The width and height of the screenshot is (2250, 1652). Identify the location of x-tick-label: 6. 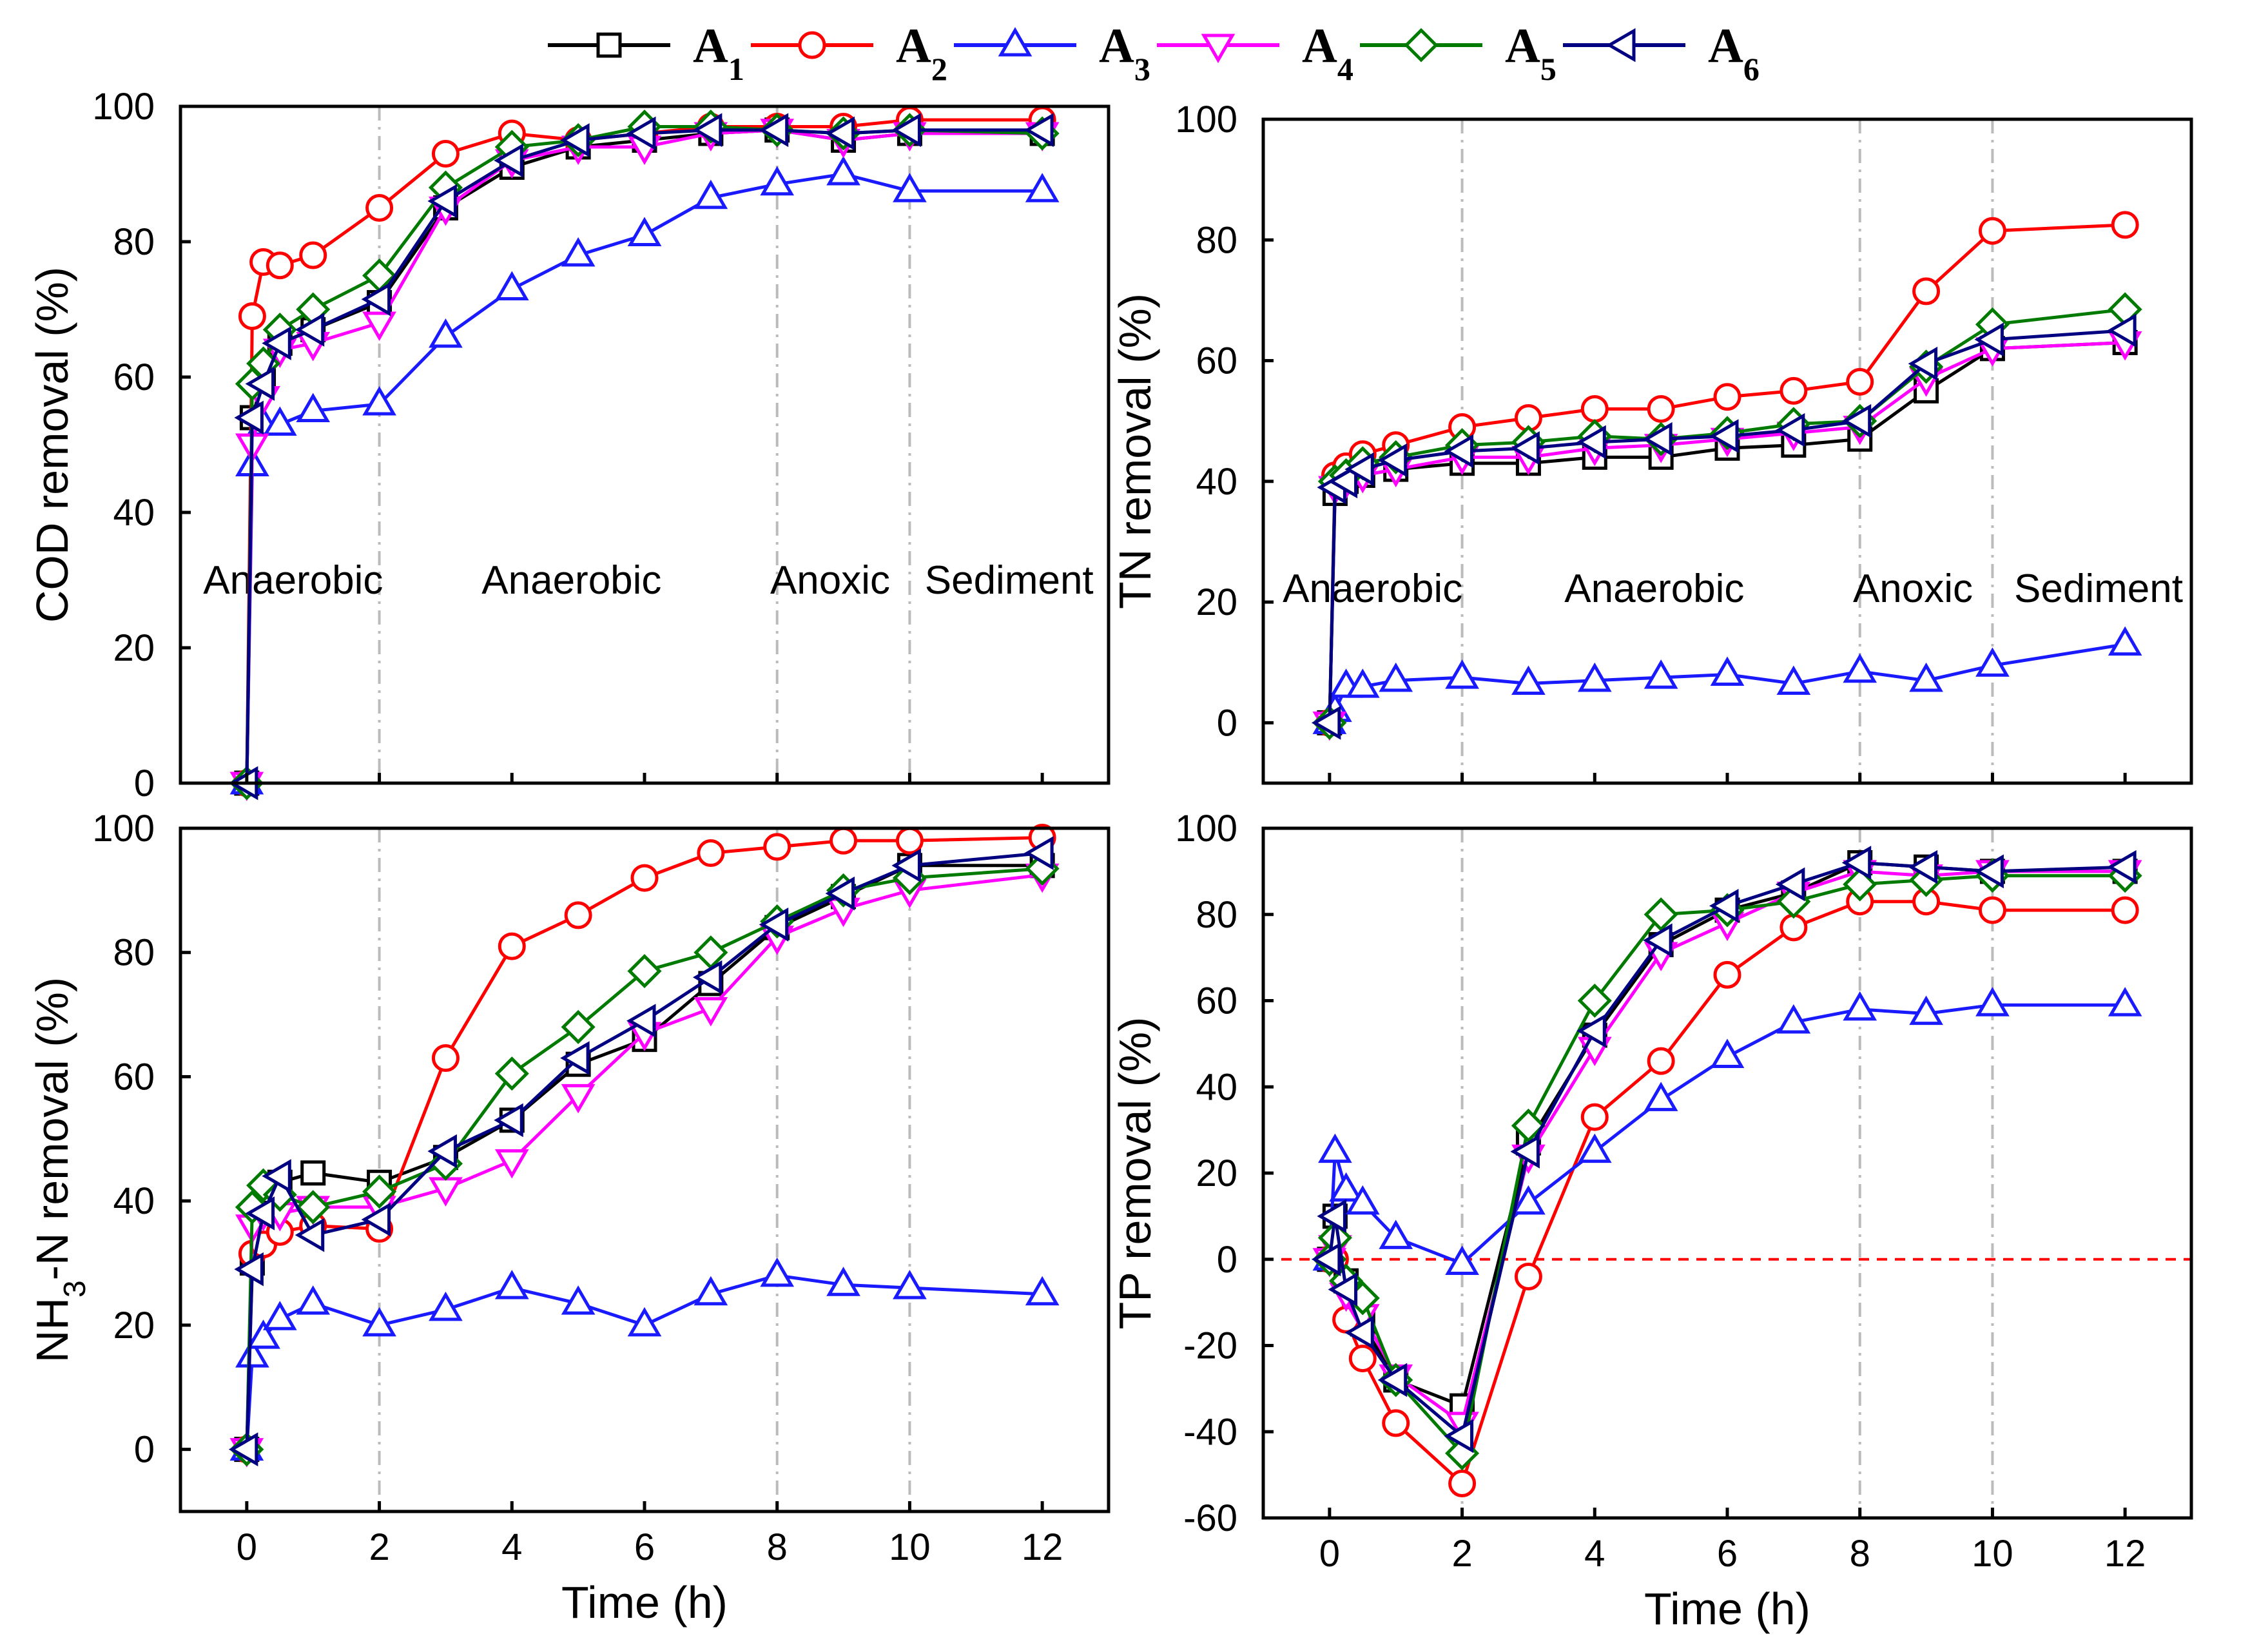
(1728, 1554).